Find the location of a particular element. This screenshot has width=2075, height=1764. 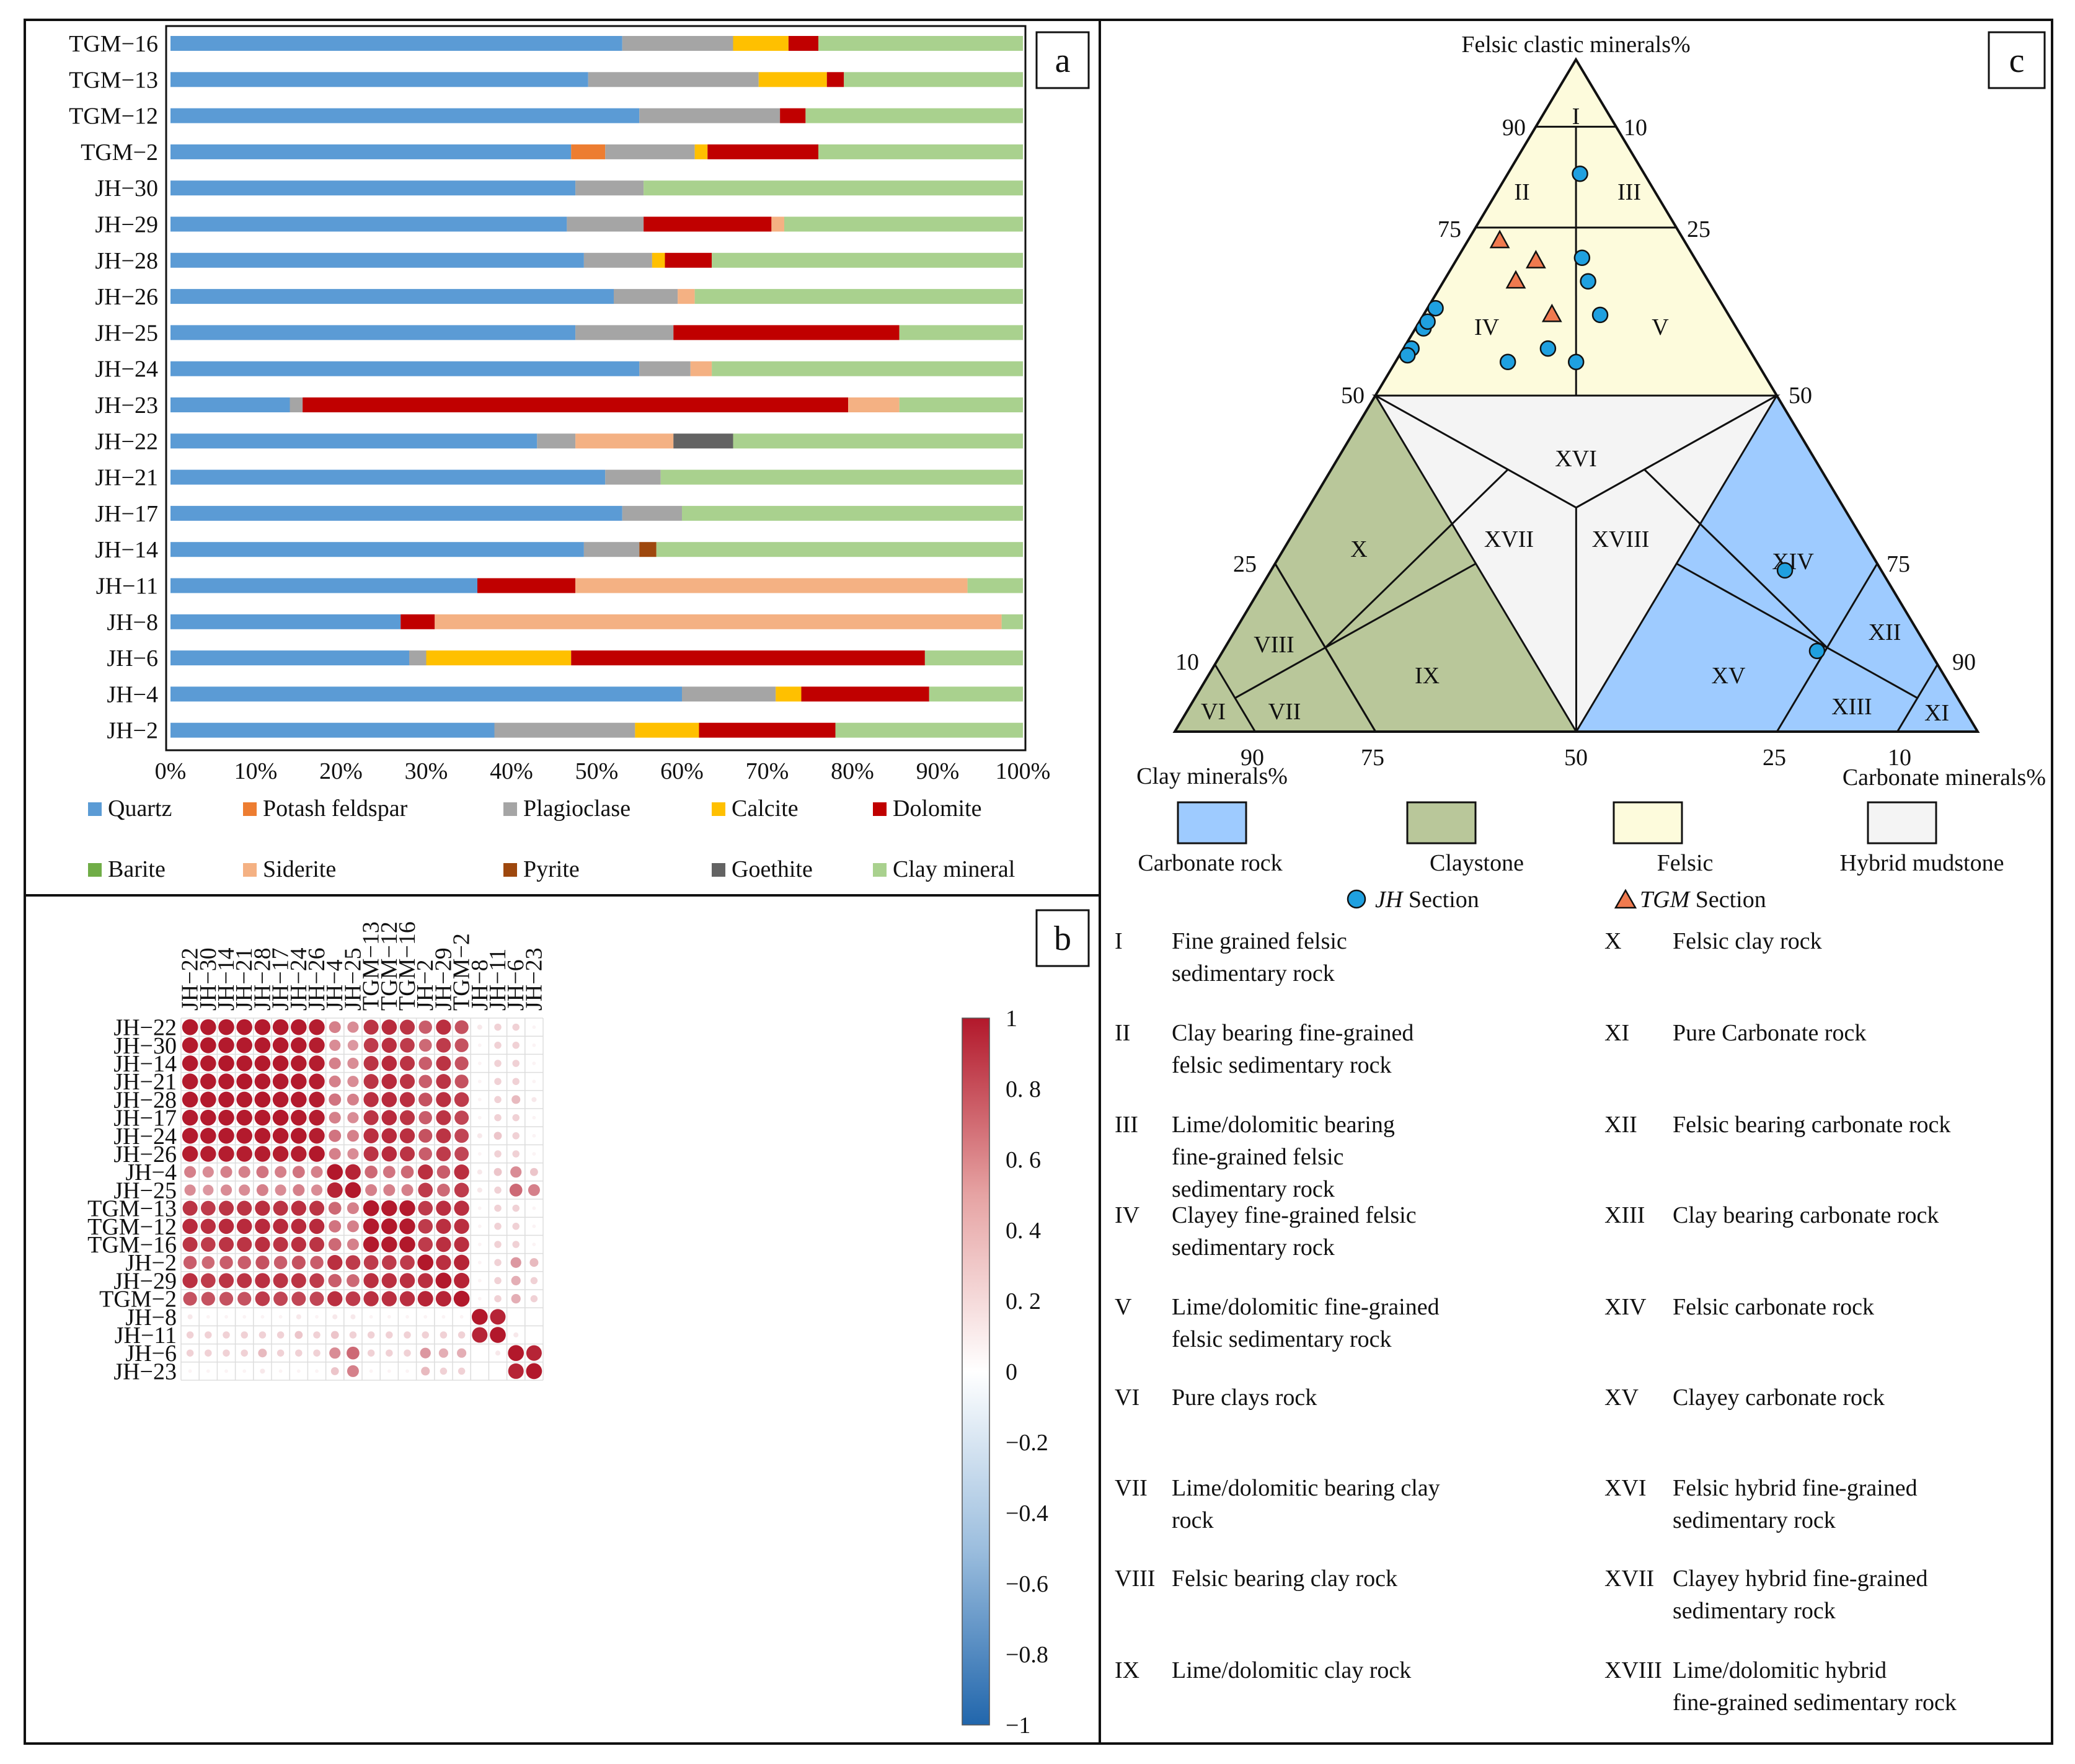

colorbar-tick-labels: 1 0. 8 0. 6 0. 4 0. 2 0 −0.2 −0.4 −0.6 −0.8 −1 is located at coordinates (1027, 1372).